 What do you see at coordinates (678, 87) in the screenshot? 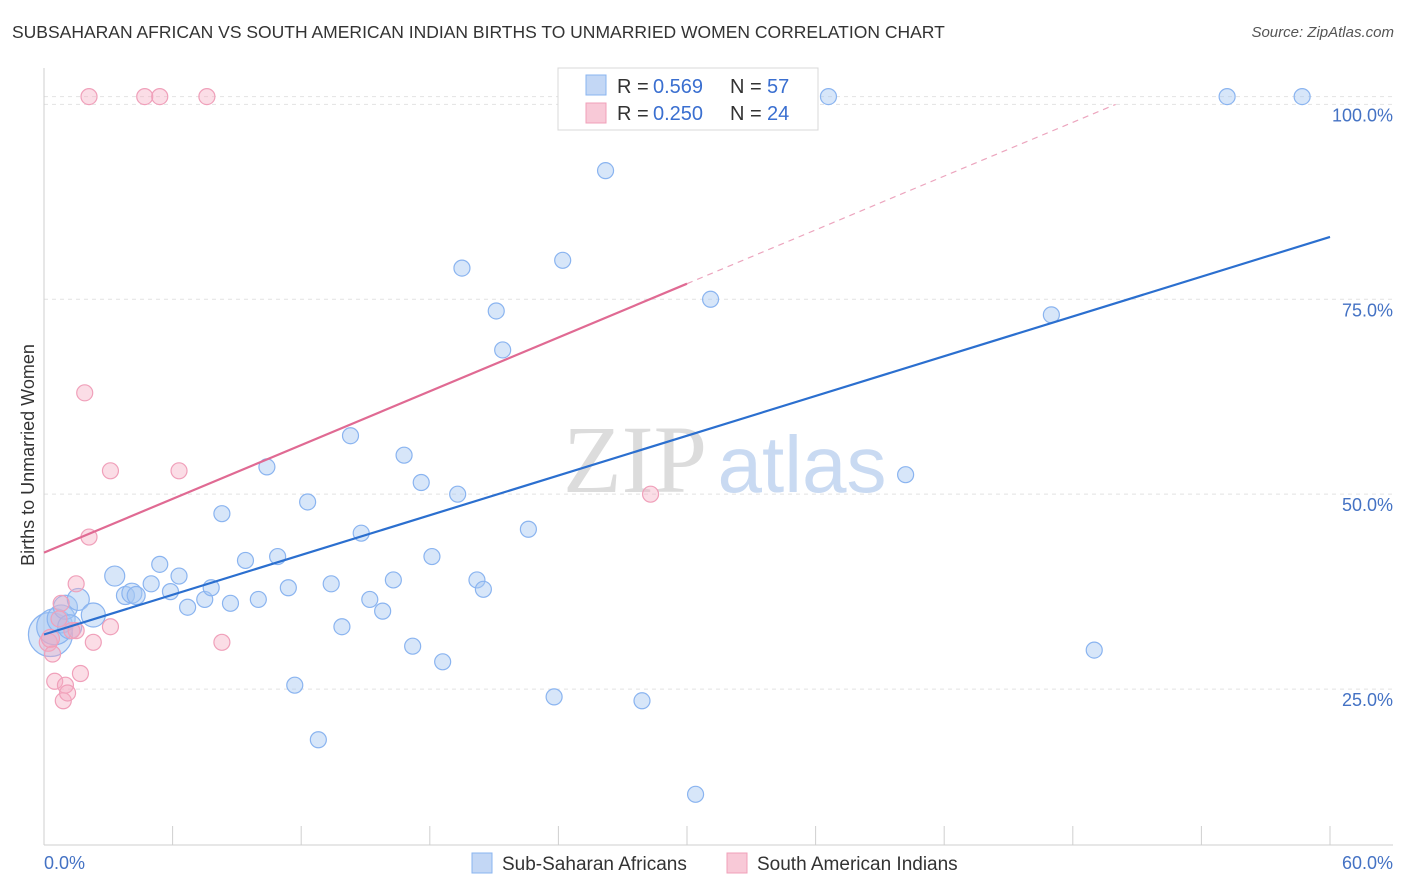
I see `legend-r-value-1: 0.569` at bounding box center [678, 87].